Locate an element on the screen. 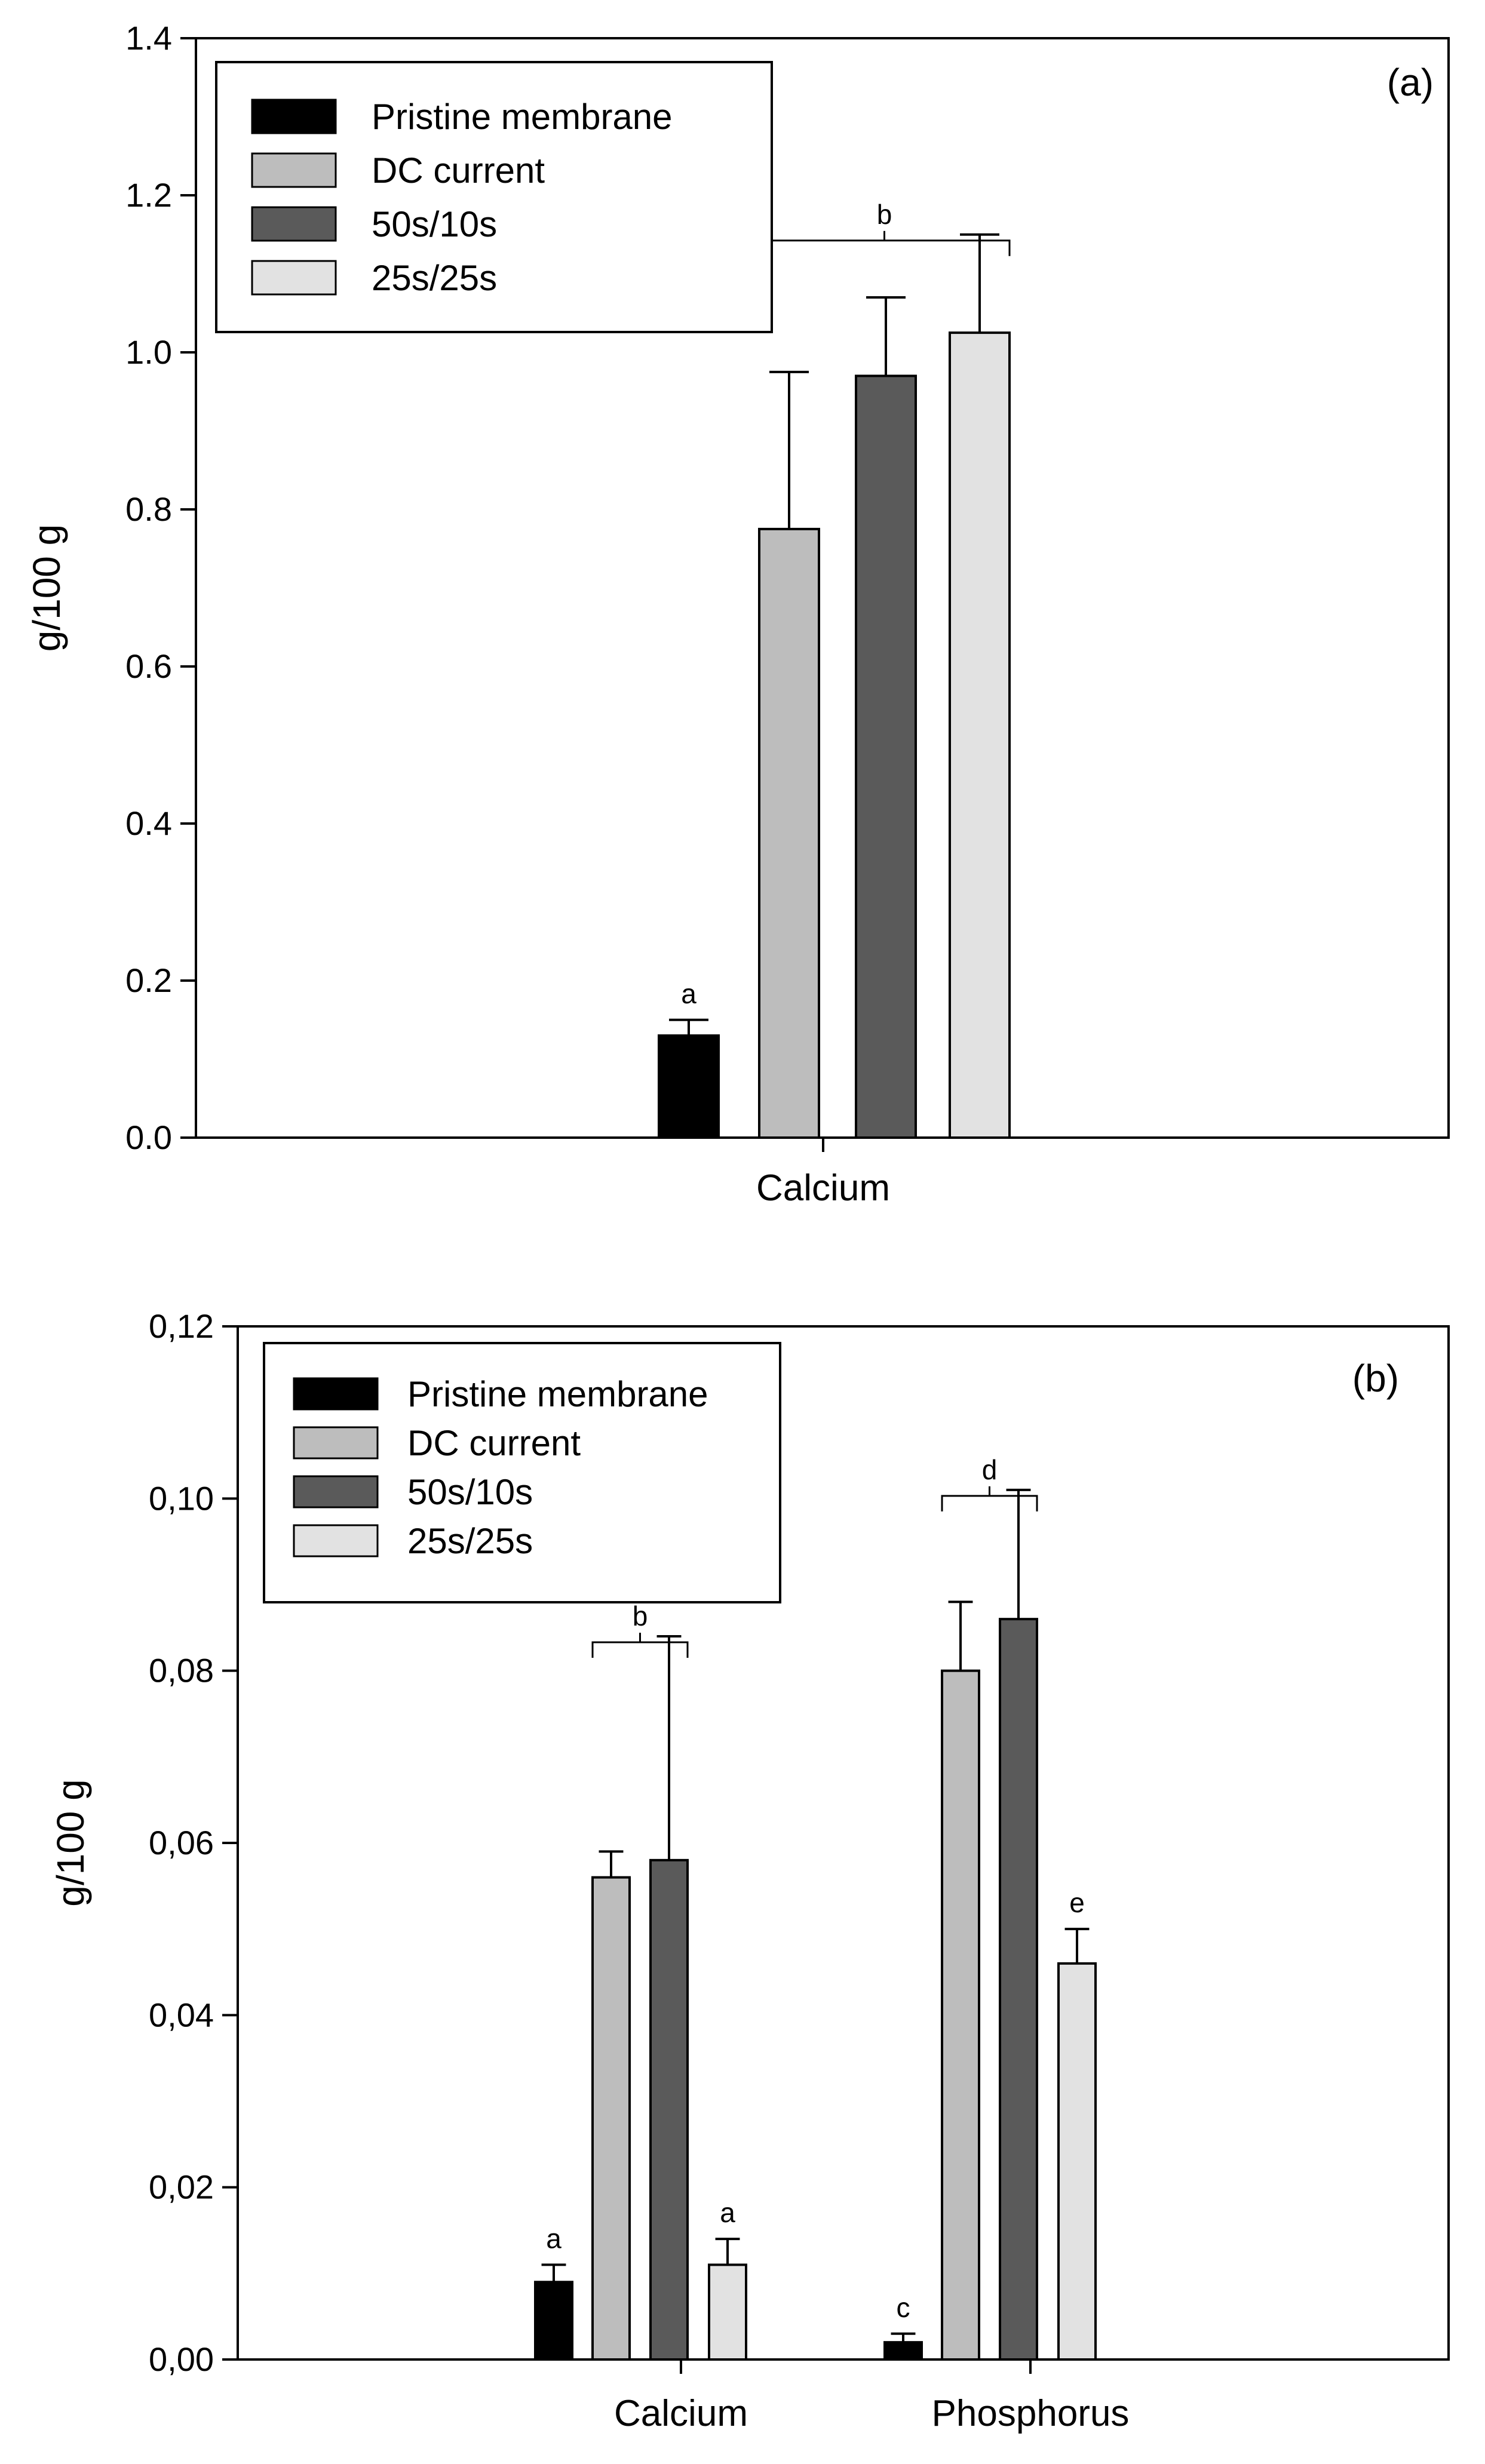 Image resolution: width=1485 pixels, height=2464 pixels. x-category-label: Phosphorus is located at coordinates (1031, 2413).